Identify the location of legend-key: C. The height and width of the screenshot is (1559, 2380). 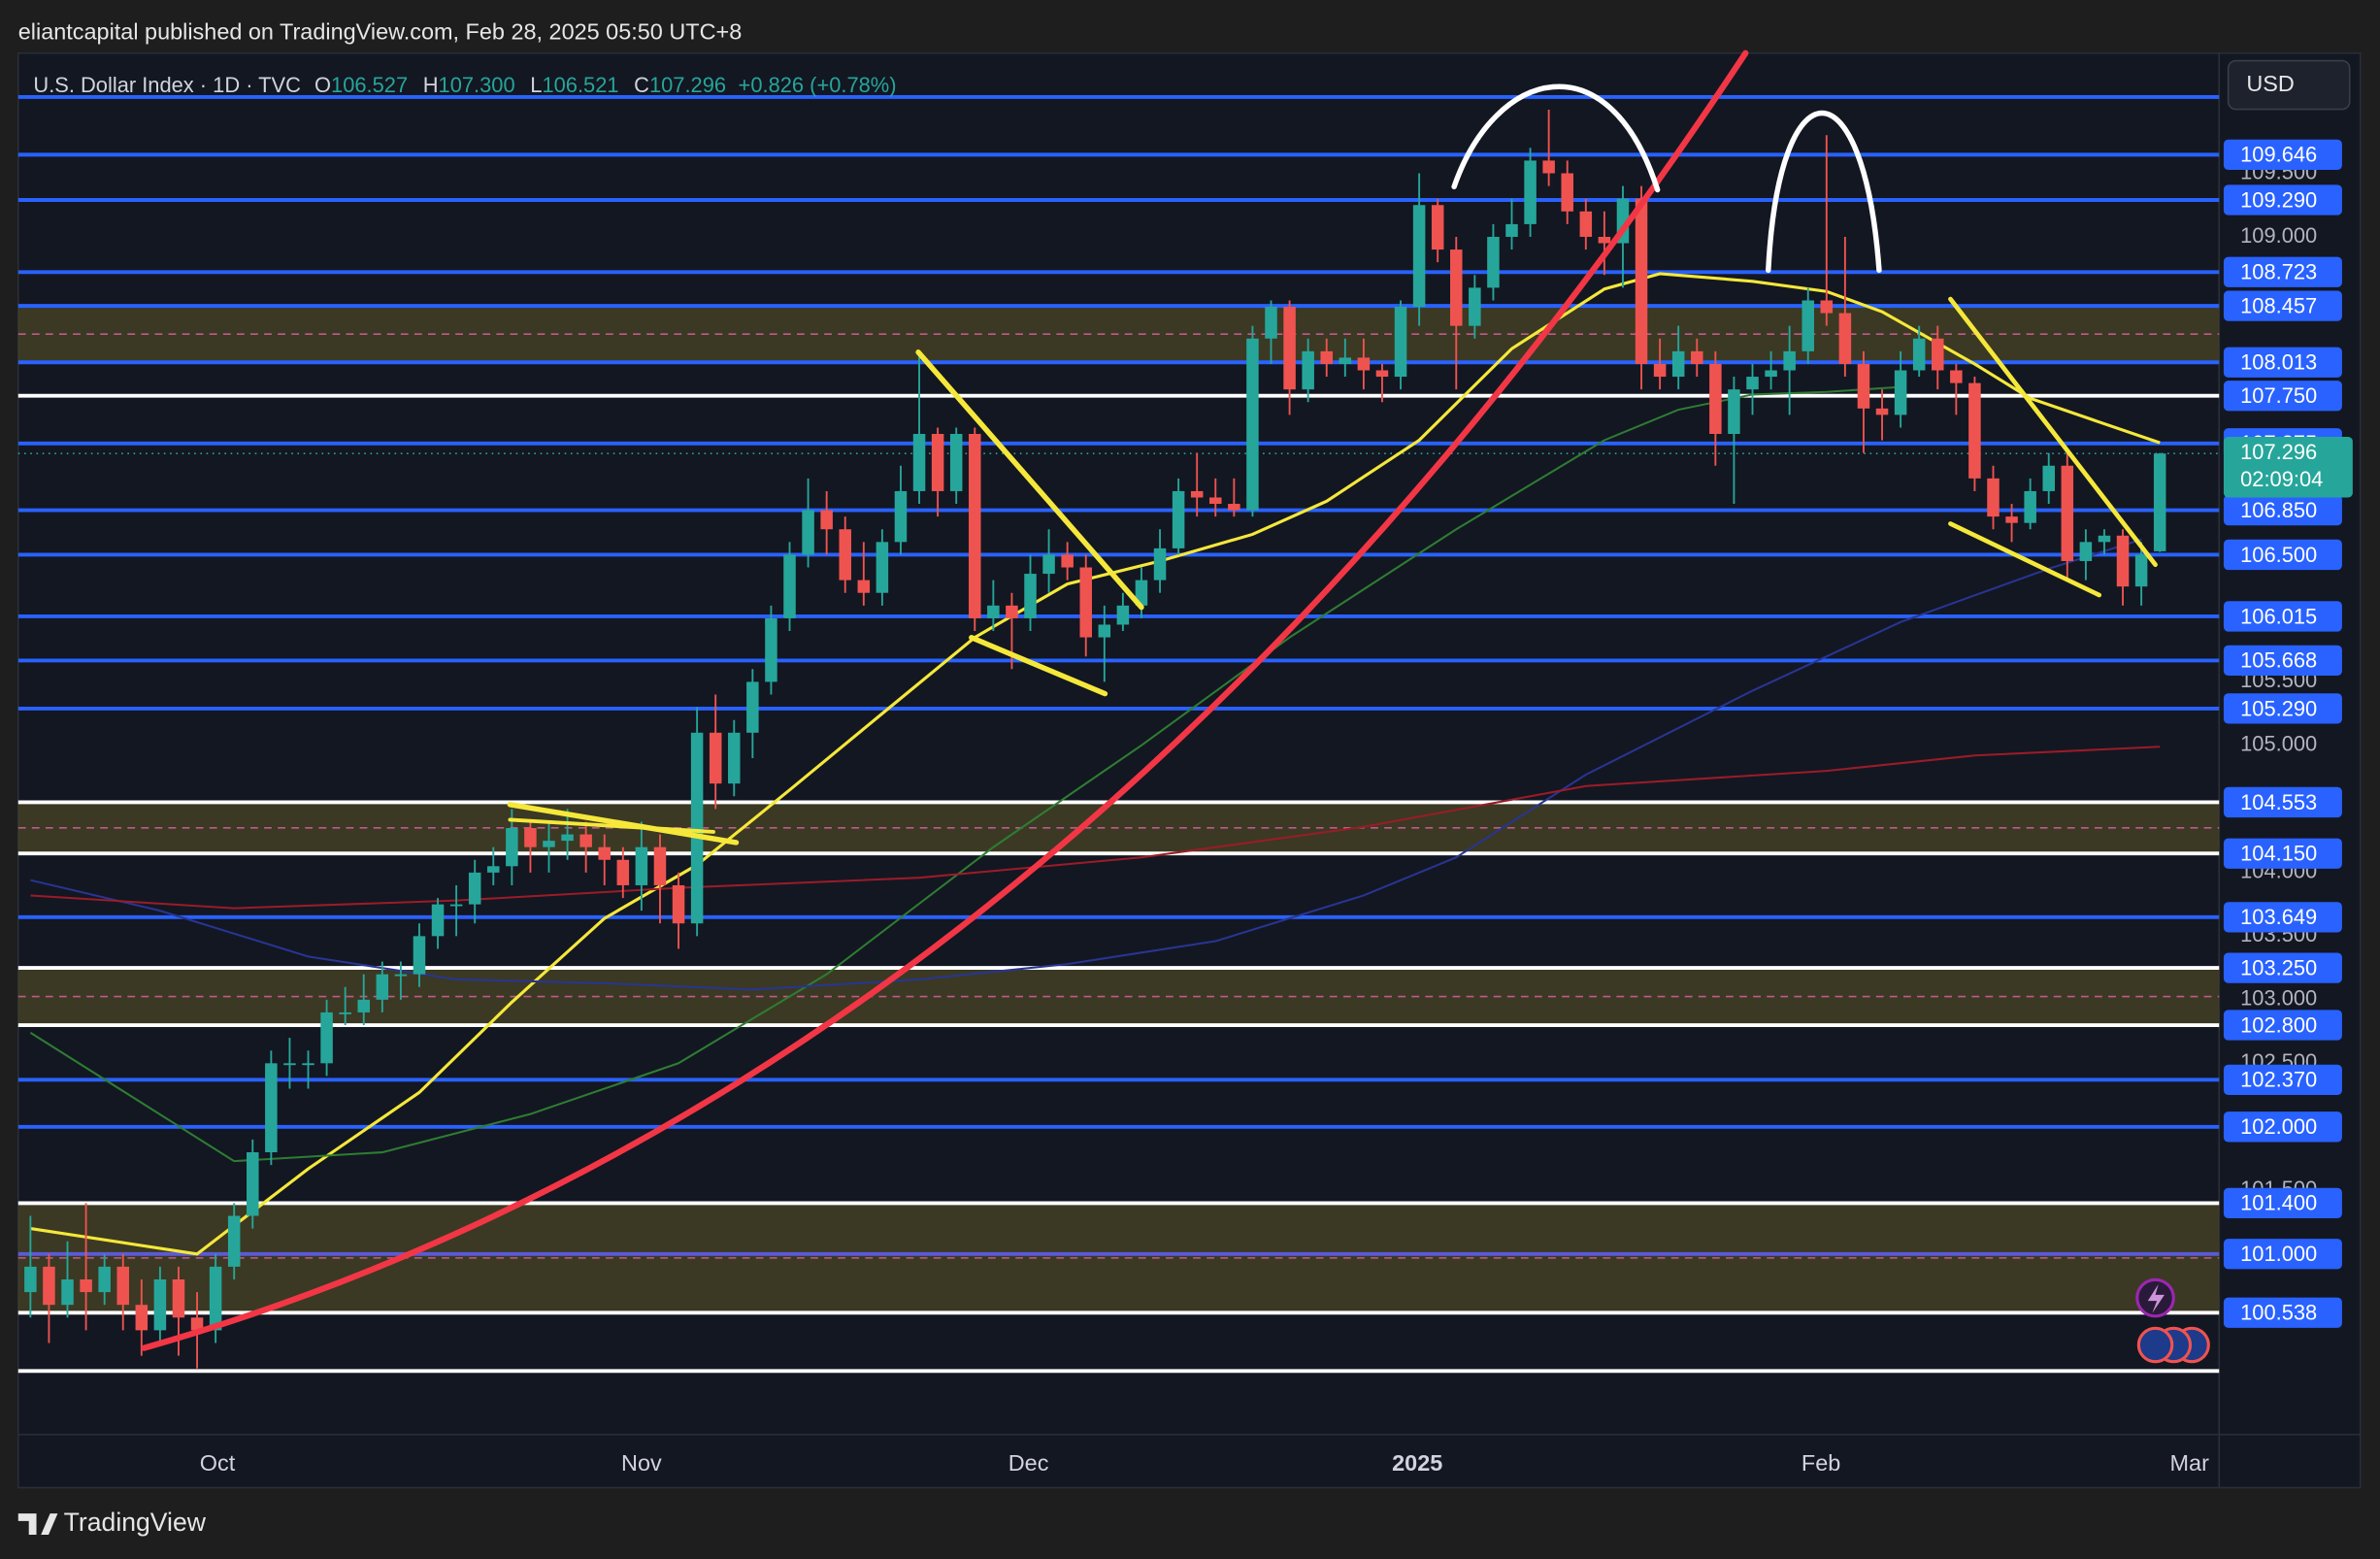
(641, 85).